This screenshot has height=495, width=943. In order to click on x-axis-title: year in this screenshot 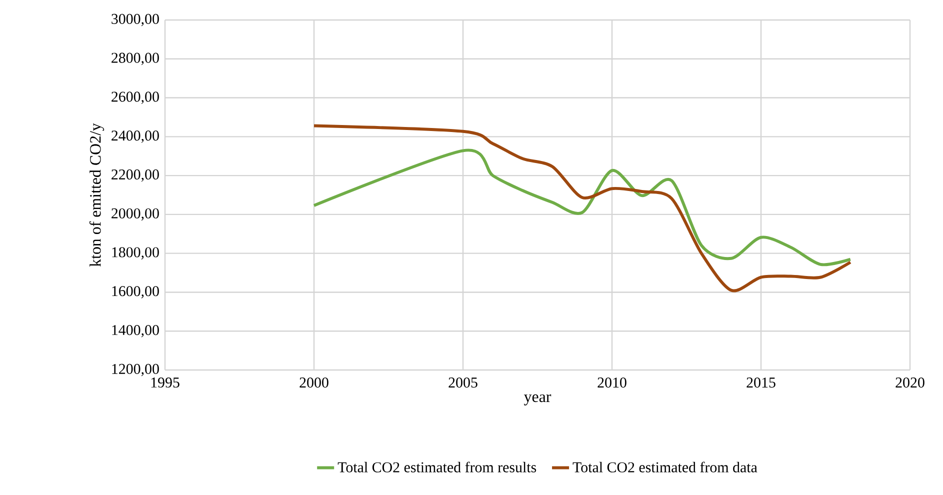, I will do `click(538, 400)`.